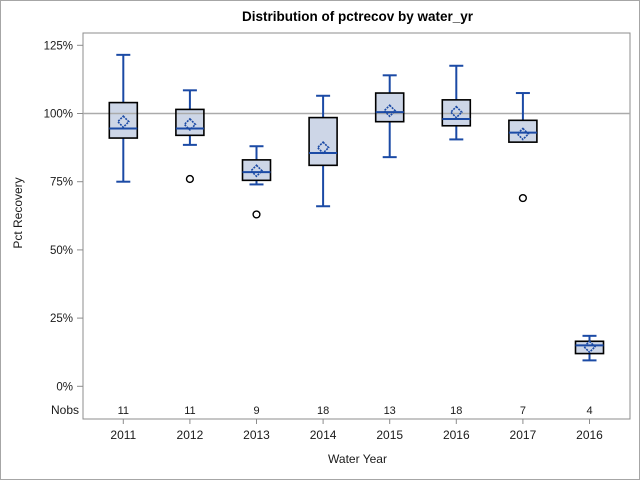  What do you see at coordinates (523, 435) in the screenshot?
I see `x-category-label: 2017` at bounding box center [523, 435].